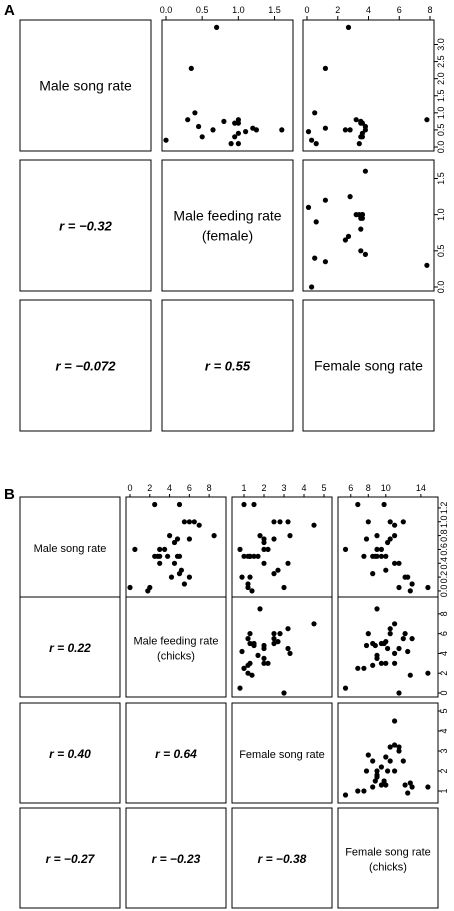 Image resolution: width=454 pixels, height=911 pixels. Describe the element at coordinates (444, 549) in the screenshot. I see `panel-b-y-tick-label: 0.6` at that location.